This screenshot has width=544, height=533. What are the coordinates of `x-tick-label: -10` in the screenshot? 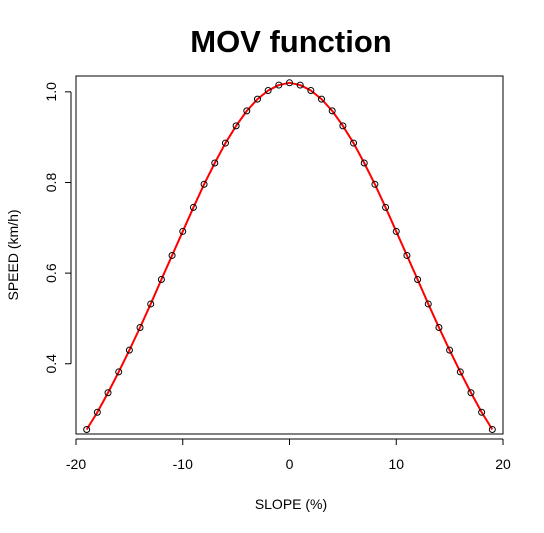 It's located at (183, 464).